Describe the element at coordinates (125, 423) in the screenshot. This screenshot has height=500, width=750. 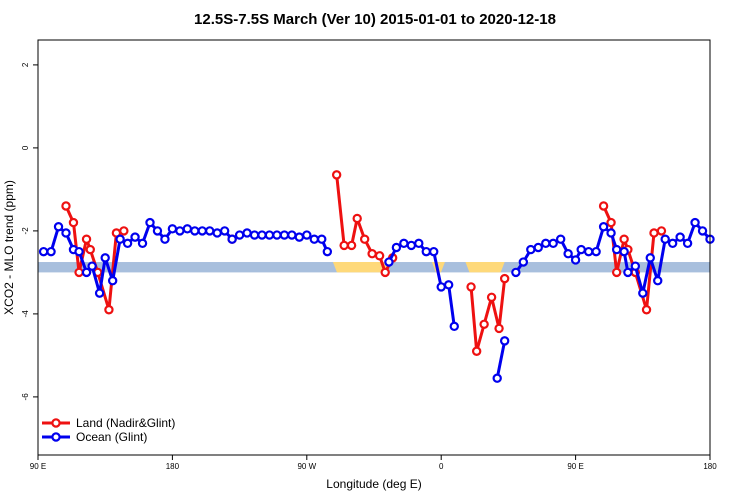
I see `legend-label: Land (Nadir&Glint)` at that location.